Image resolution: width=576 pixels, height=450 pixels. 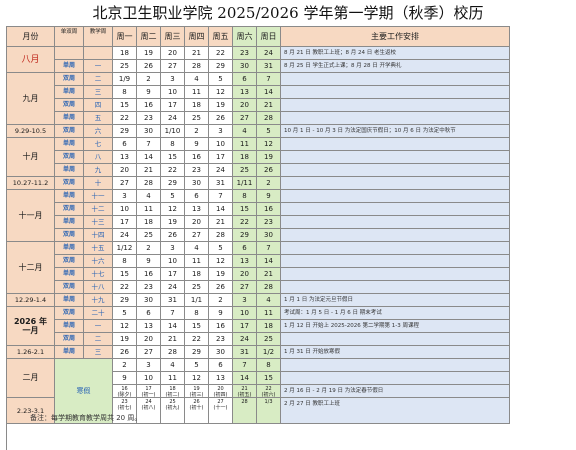 I want to click on teach-week-number: 十二, so click(x=98, y=209).